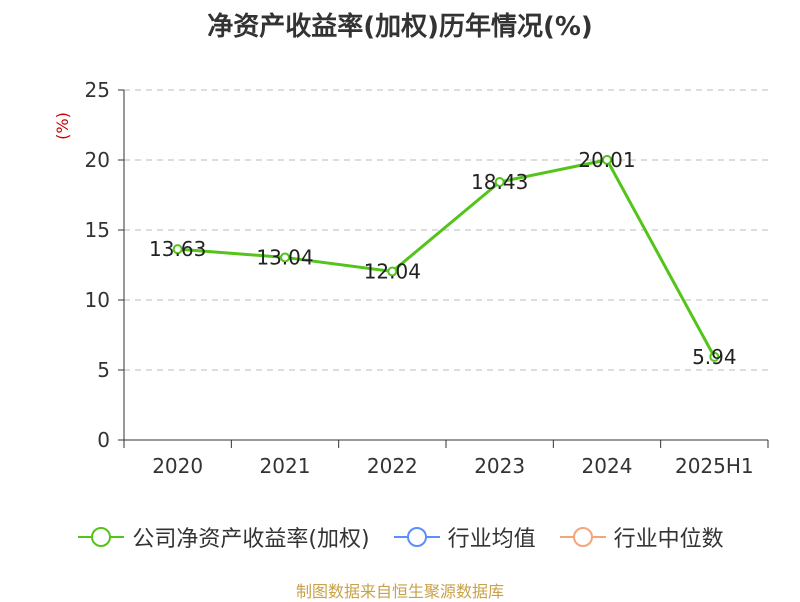 This screenshot has height=602, width=800. What do you see at coordinates (392, 466) in the screenshot?
I see `x-tick-label: 2022` at bounding box center [392, 466].